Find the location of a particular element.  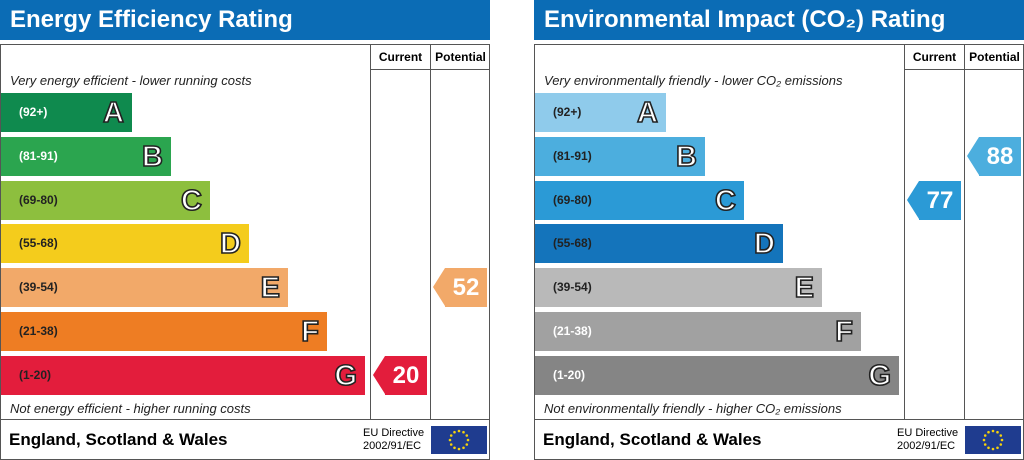

potential-rating-value: 52 is located at coordinates (466, 288).